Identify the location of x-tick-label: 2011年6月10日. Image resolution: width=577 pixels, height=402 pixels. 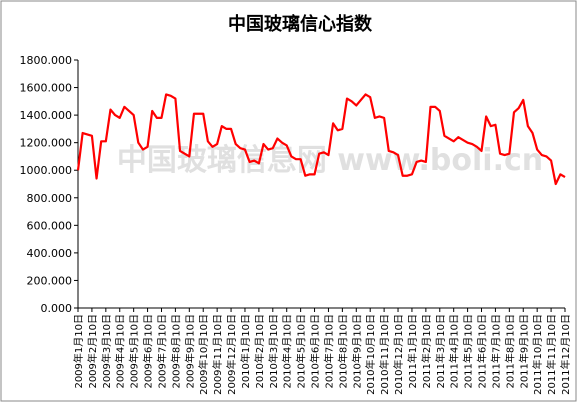
(482, 351).